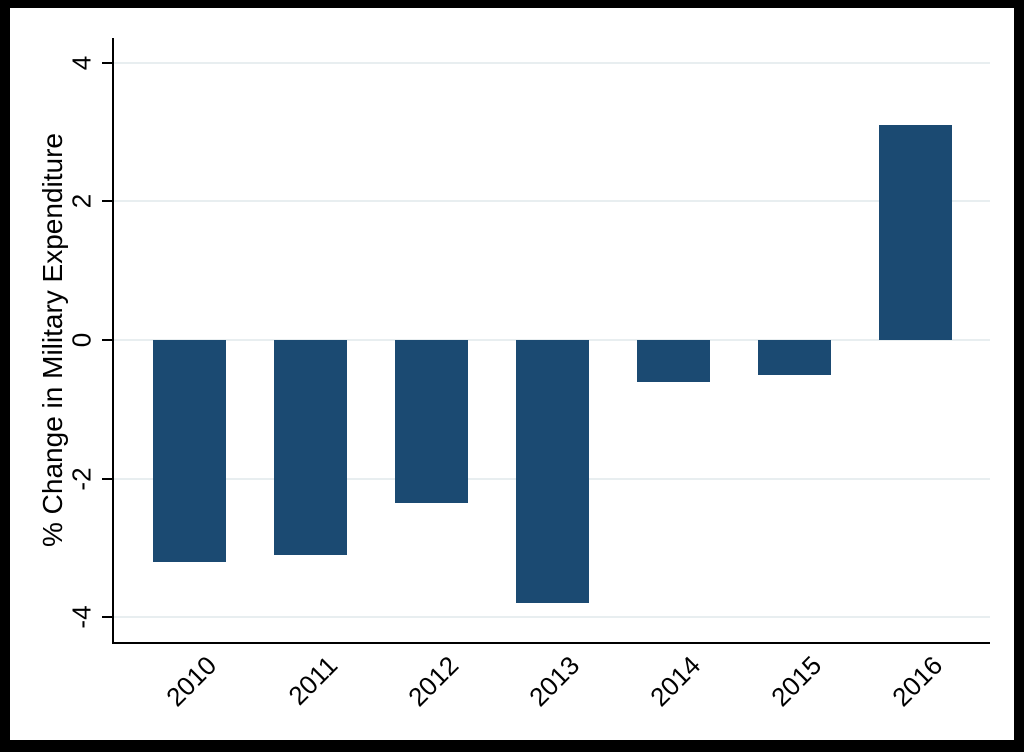  I want to click on x-tick-label-2012: 2012, so click(433, 681).